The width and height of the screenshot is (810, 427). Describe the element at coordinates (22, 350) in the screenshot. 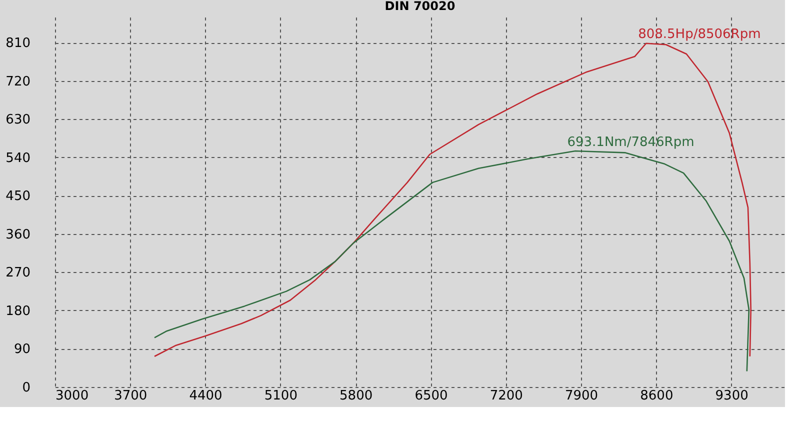

I see `y-tick-label: 90` at that location.